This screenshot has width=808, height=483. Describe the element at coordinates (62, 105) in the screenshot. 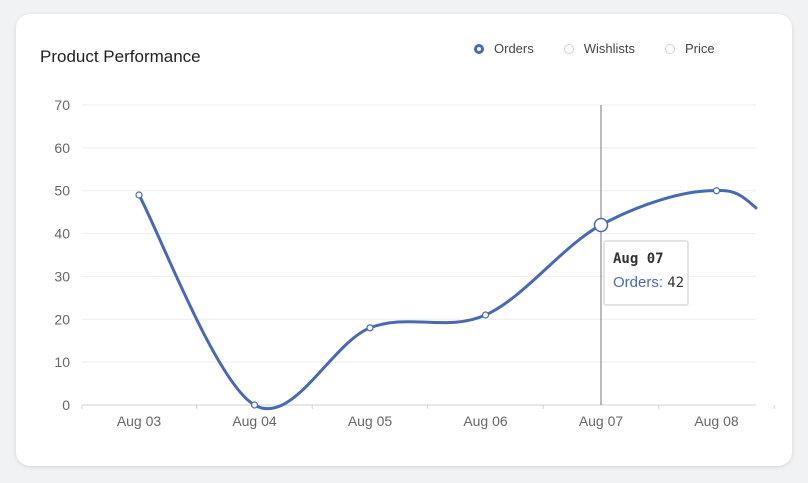

I see `y-tick-label: 70` at that location.